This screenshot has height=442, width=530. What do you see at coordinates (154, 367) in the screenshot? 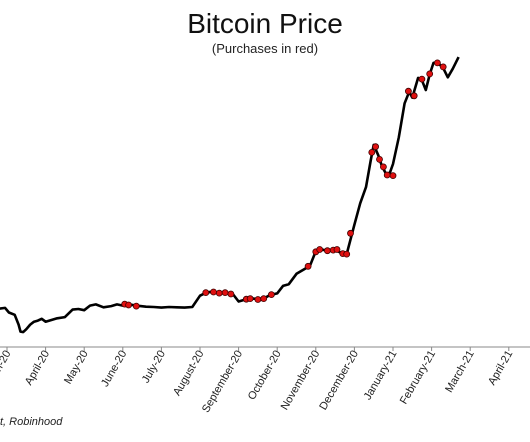
I see `x-tick-label: July-20` at bounding box center [154, 367].